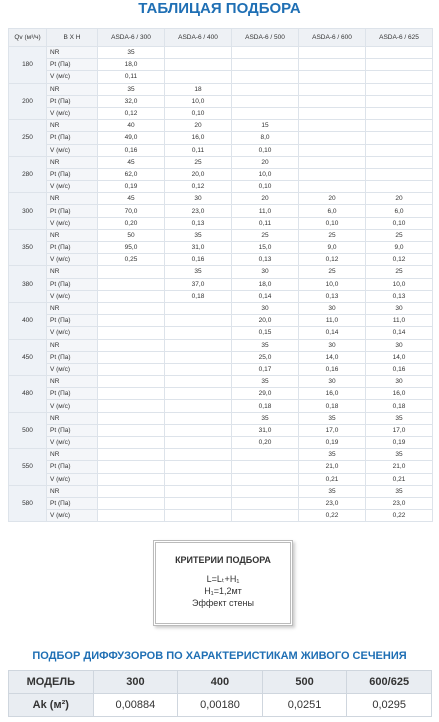 The image size is (439, 722). What do you see at coordinates (220, 705) in the screenshot?
I see `diffuser-row: Ak (м²) 0,00884 0,00180 0,0251 0,0295` at bounding box center [220, 705].